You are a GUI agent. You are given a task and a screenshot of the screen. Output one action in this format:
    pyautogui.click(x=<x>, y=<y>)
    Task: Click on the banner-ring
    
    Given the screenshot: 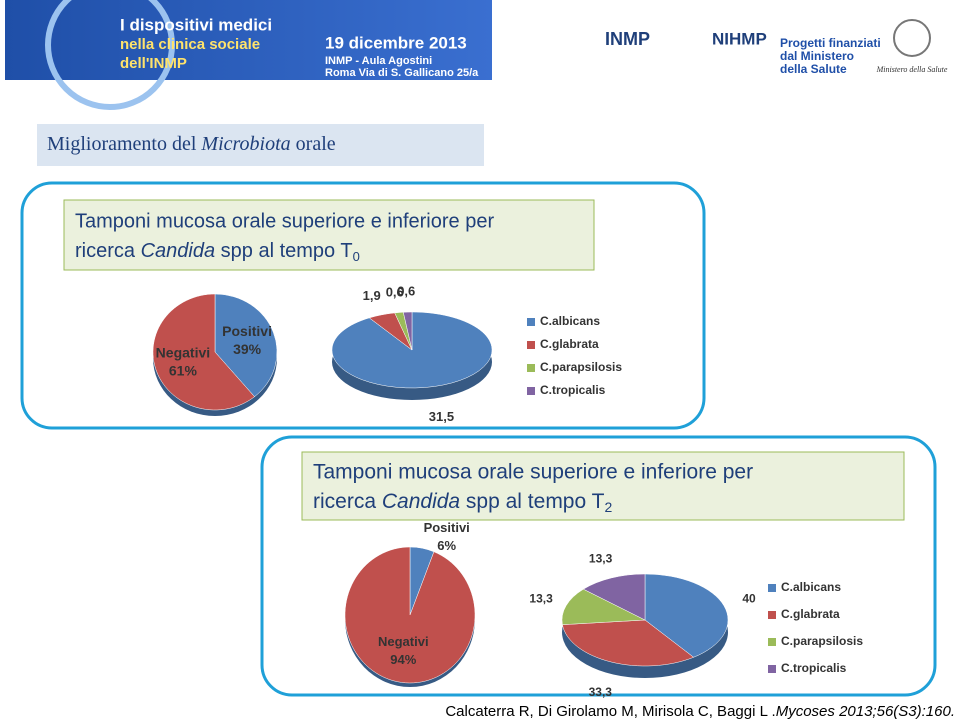 What is the action you would take?
    pyautogui.click(x=110, y=55)
    